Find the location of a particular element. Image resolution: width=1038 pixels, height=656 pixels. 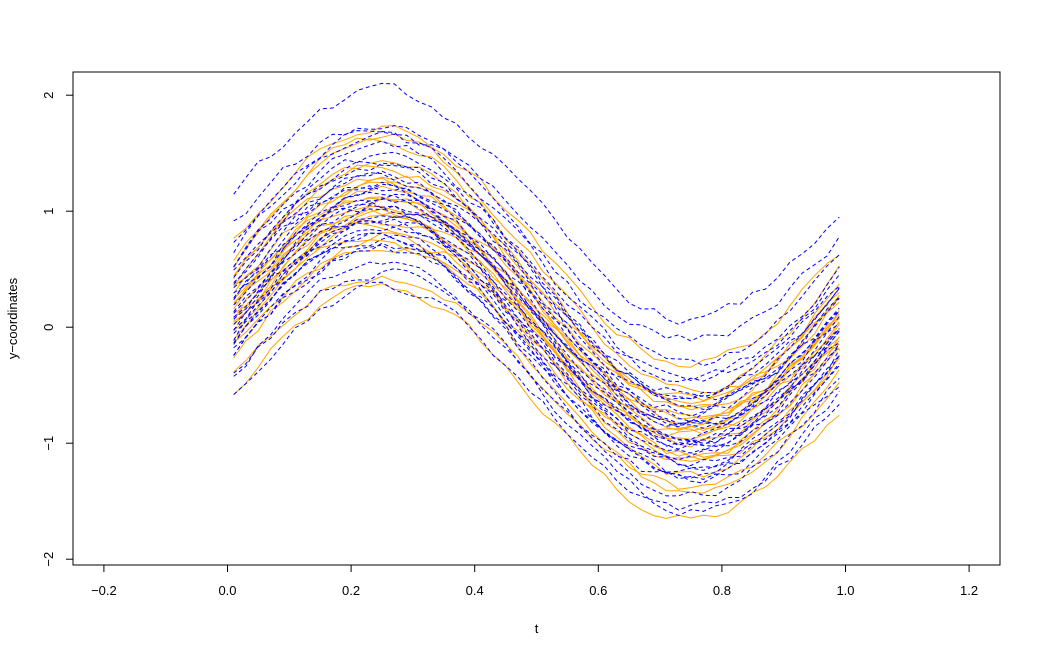

y-tick-label: 2 is located at coordinates (48, 95).